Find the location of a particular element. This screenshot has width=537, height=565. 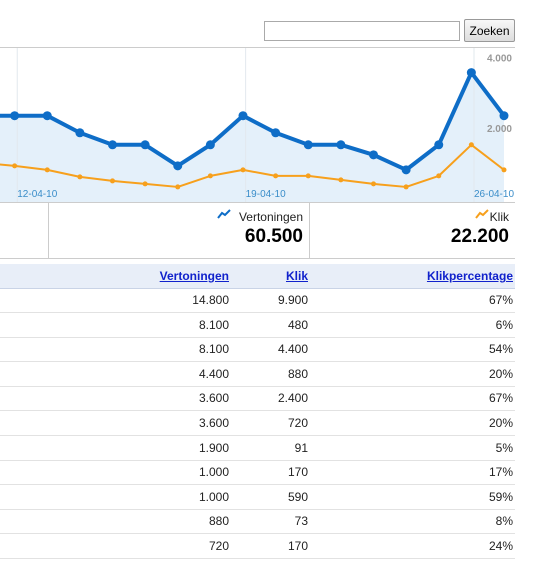

table-header: Vertoningen Klik Klikpercentage is located at coordinates (257, 276).